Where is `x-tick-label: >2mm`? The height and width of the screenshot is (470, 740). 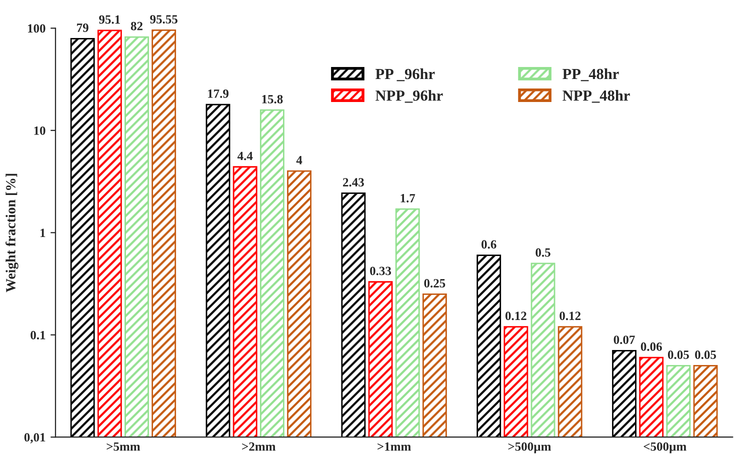
x-tick-label: >2mm is located at coordinates (259, 446).